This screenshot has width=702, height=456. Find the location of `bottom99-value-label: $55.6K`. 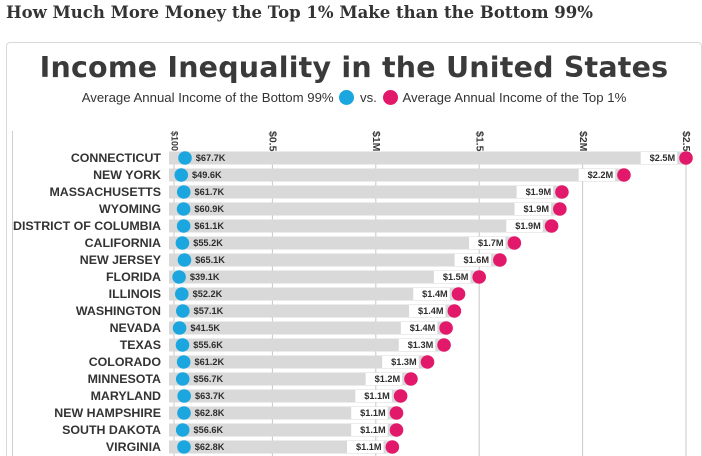

bottom99-value-label: $55.6K is located at coordinates (208, 345).